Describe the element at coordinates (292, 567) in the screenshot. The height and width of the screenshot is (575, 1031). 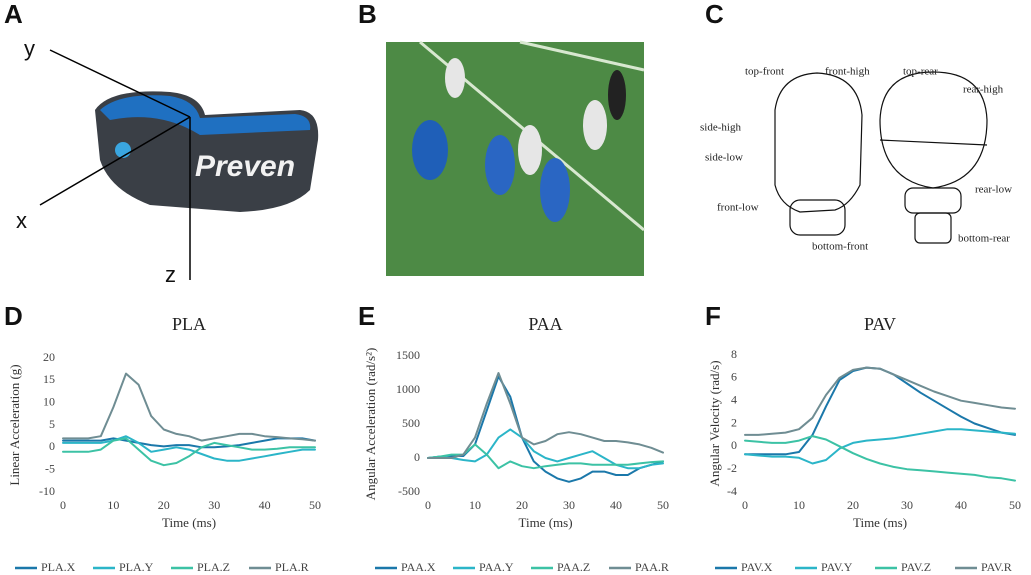
I see `legend-label: PLA.R` at that location.